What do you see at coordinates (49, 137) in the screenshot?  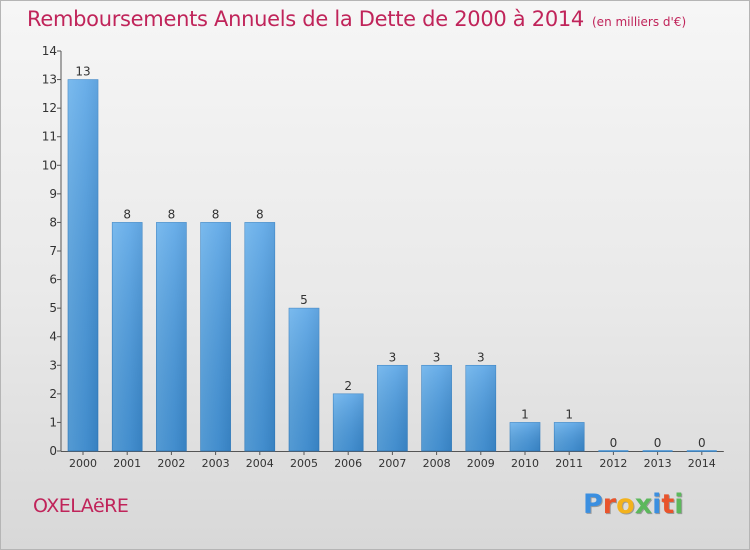 I see `y-tick-label: 11` at bounding box center [49, 137].